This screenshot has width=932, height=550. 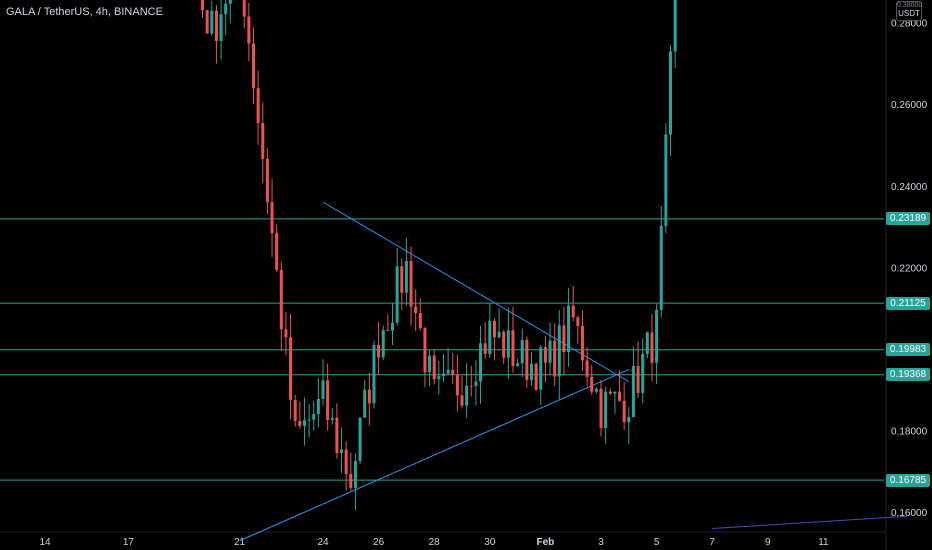 I want to click on blue-trendline, so click(x=809, y=522).